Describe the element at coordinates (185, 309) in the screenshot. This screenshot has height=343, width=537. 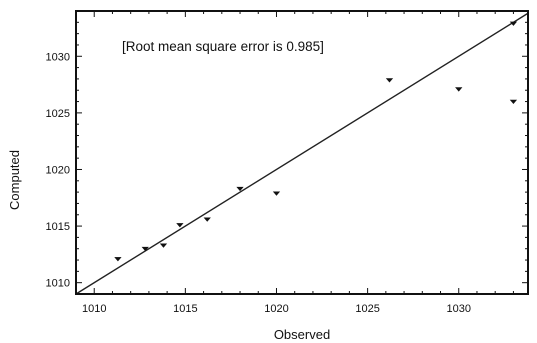
I see `x-tick-label: 1015` at that location.